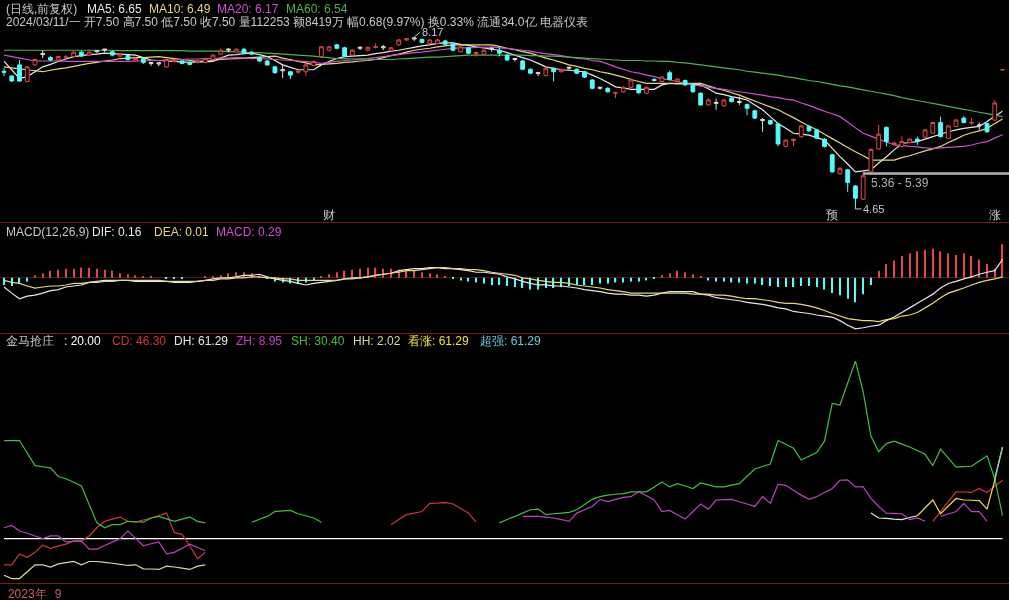  What do you see at coordinates (117, 232) in the screenshot?
I see `text: DIF: 0.16` at bounding box center [117, 232].